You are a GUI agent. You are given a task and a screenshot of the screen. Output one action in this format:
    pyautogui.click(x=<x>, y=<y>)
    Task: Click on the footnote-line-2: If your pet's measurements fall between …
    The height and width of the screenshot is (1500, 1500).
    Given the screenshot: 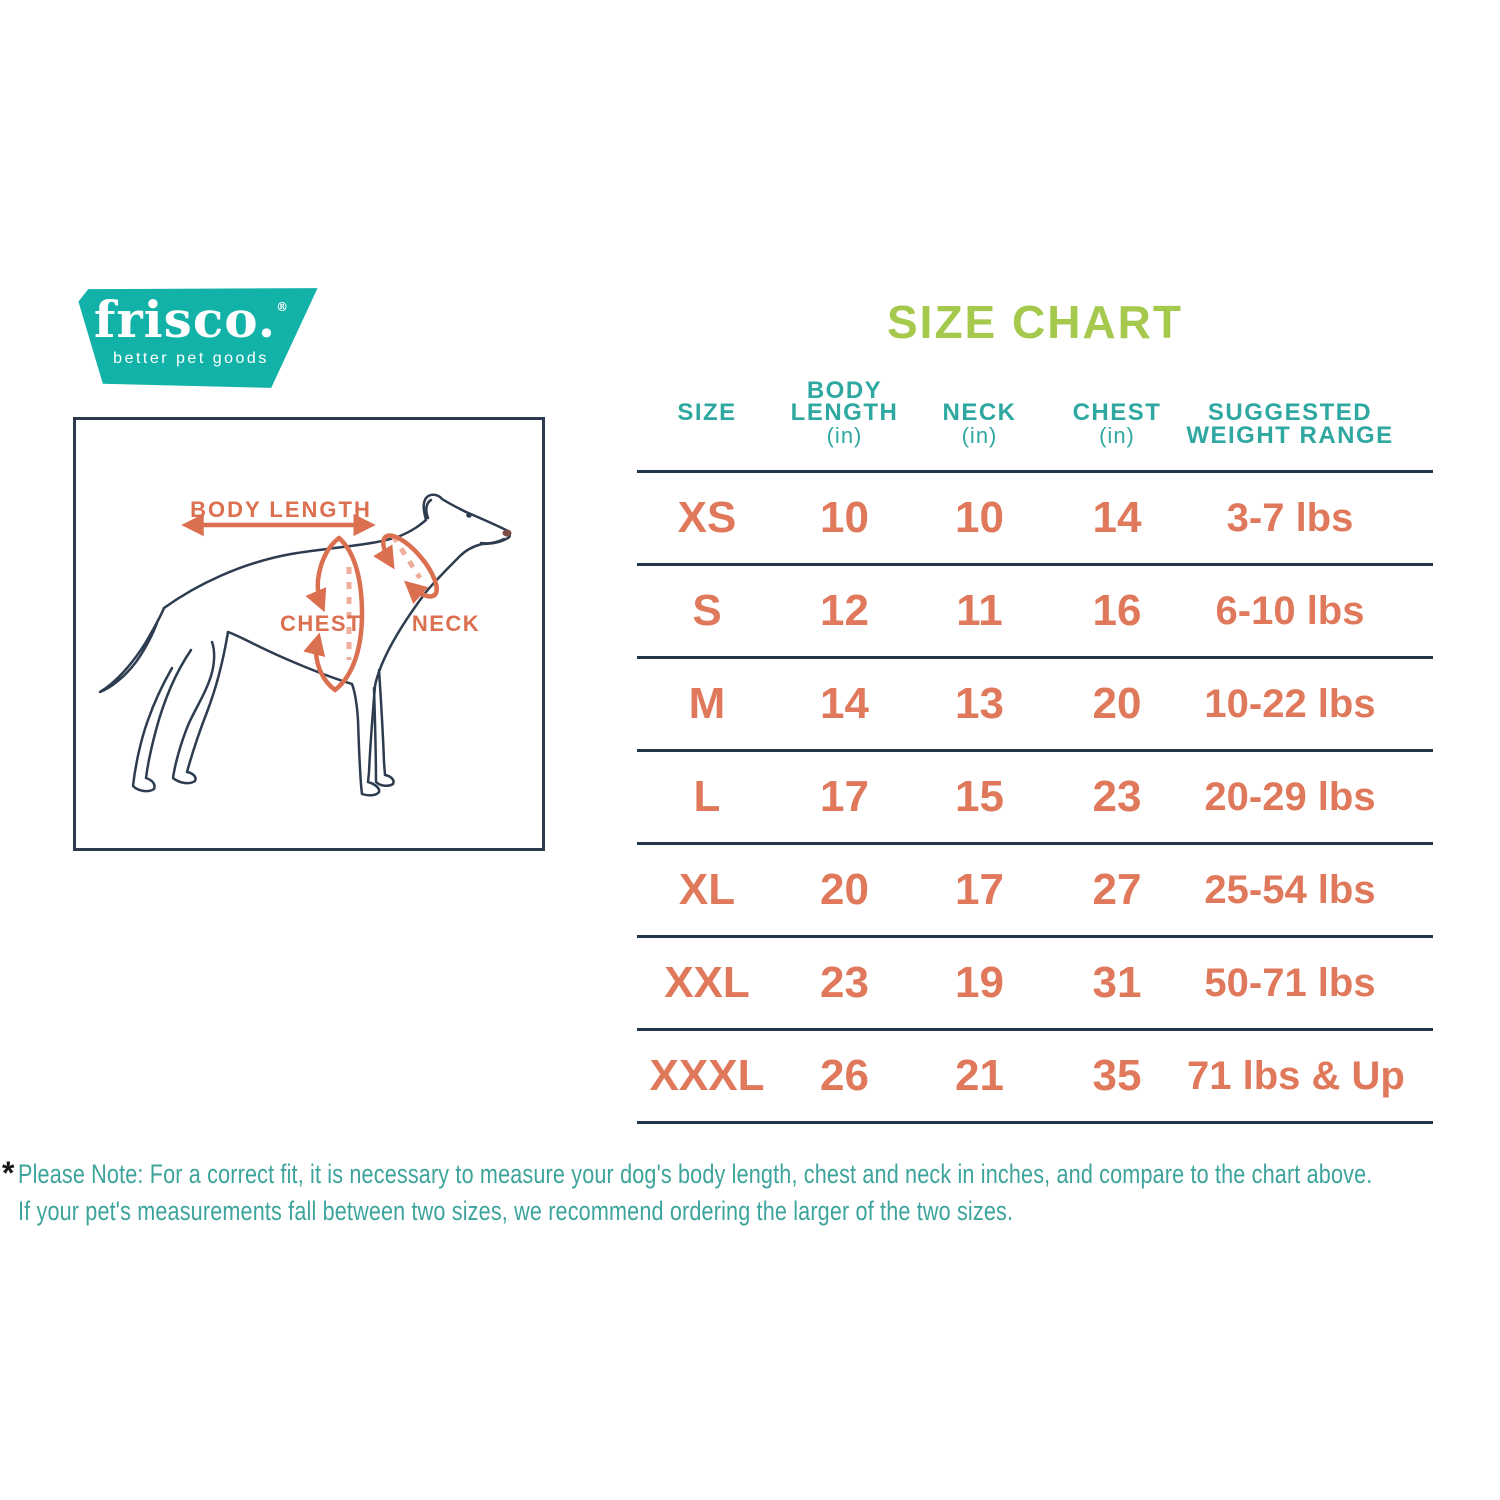 What is the action you would take?
    pyautogui.click(x=516, y=1211)
    